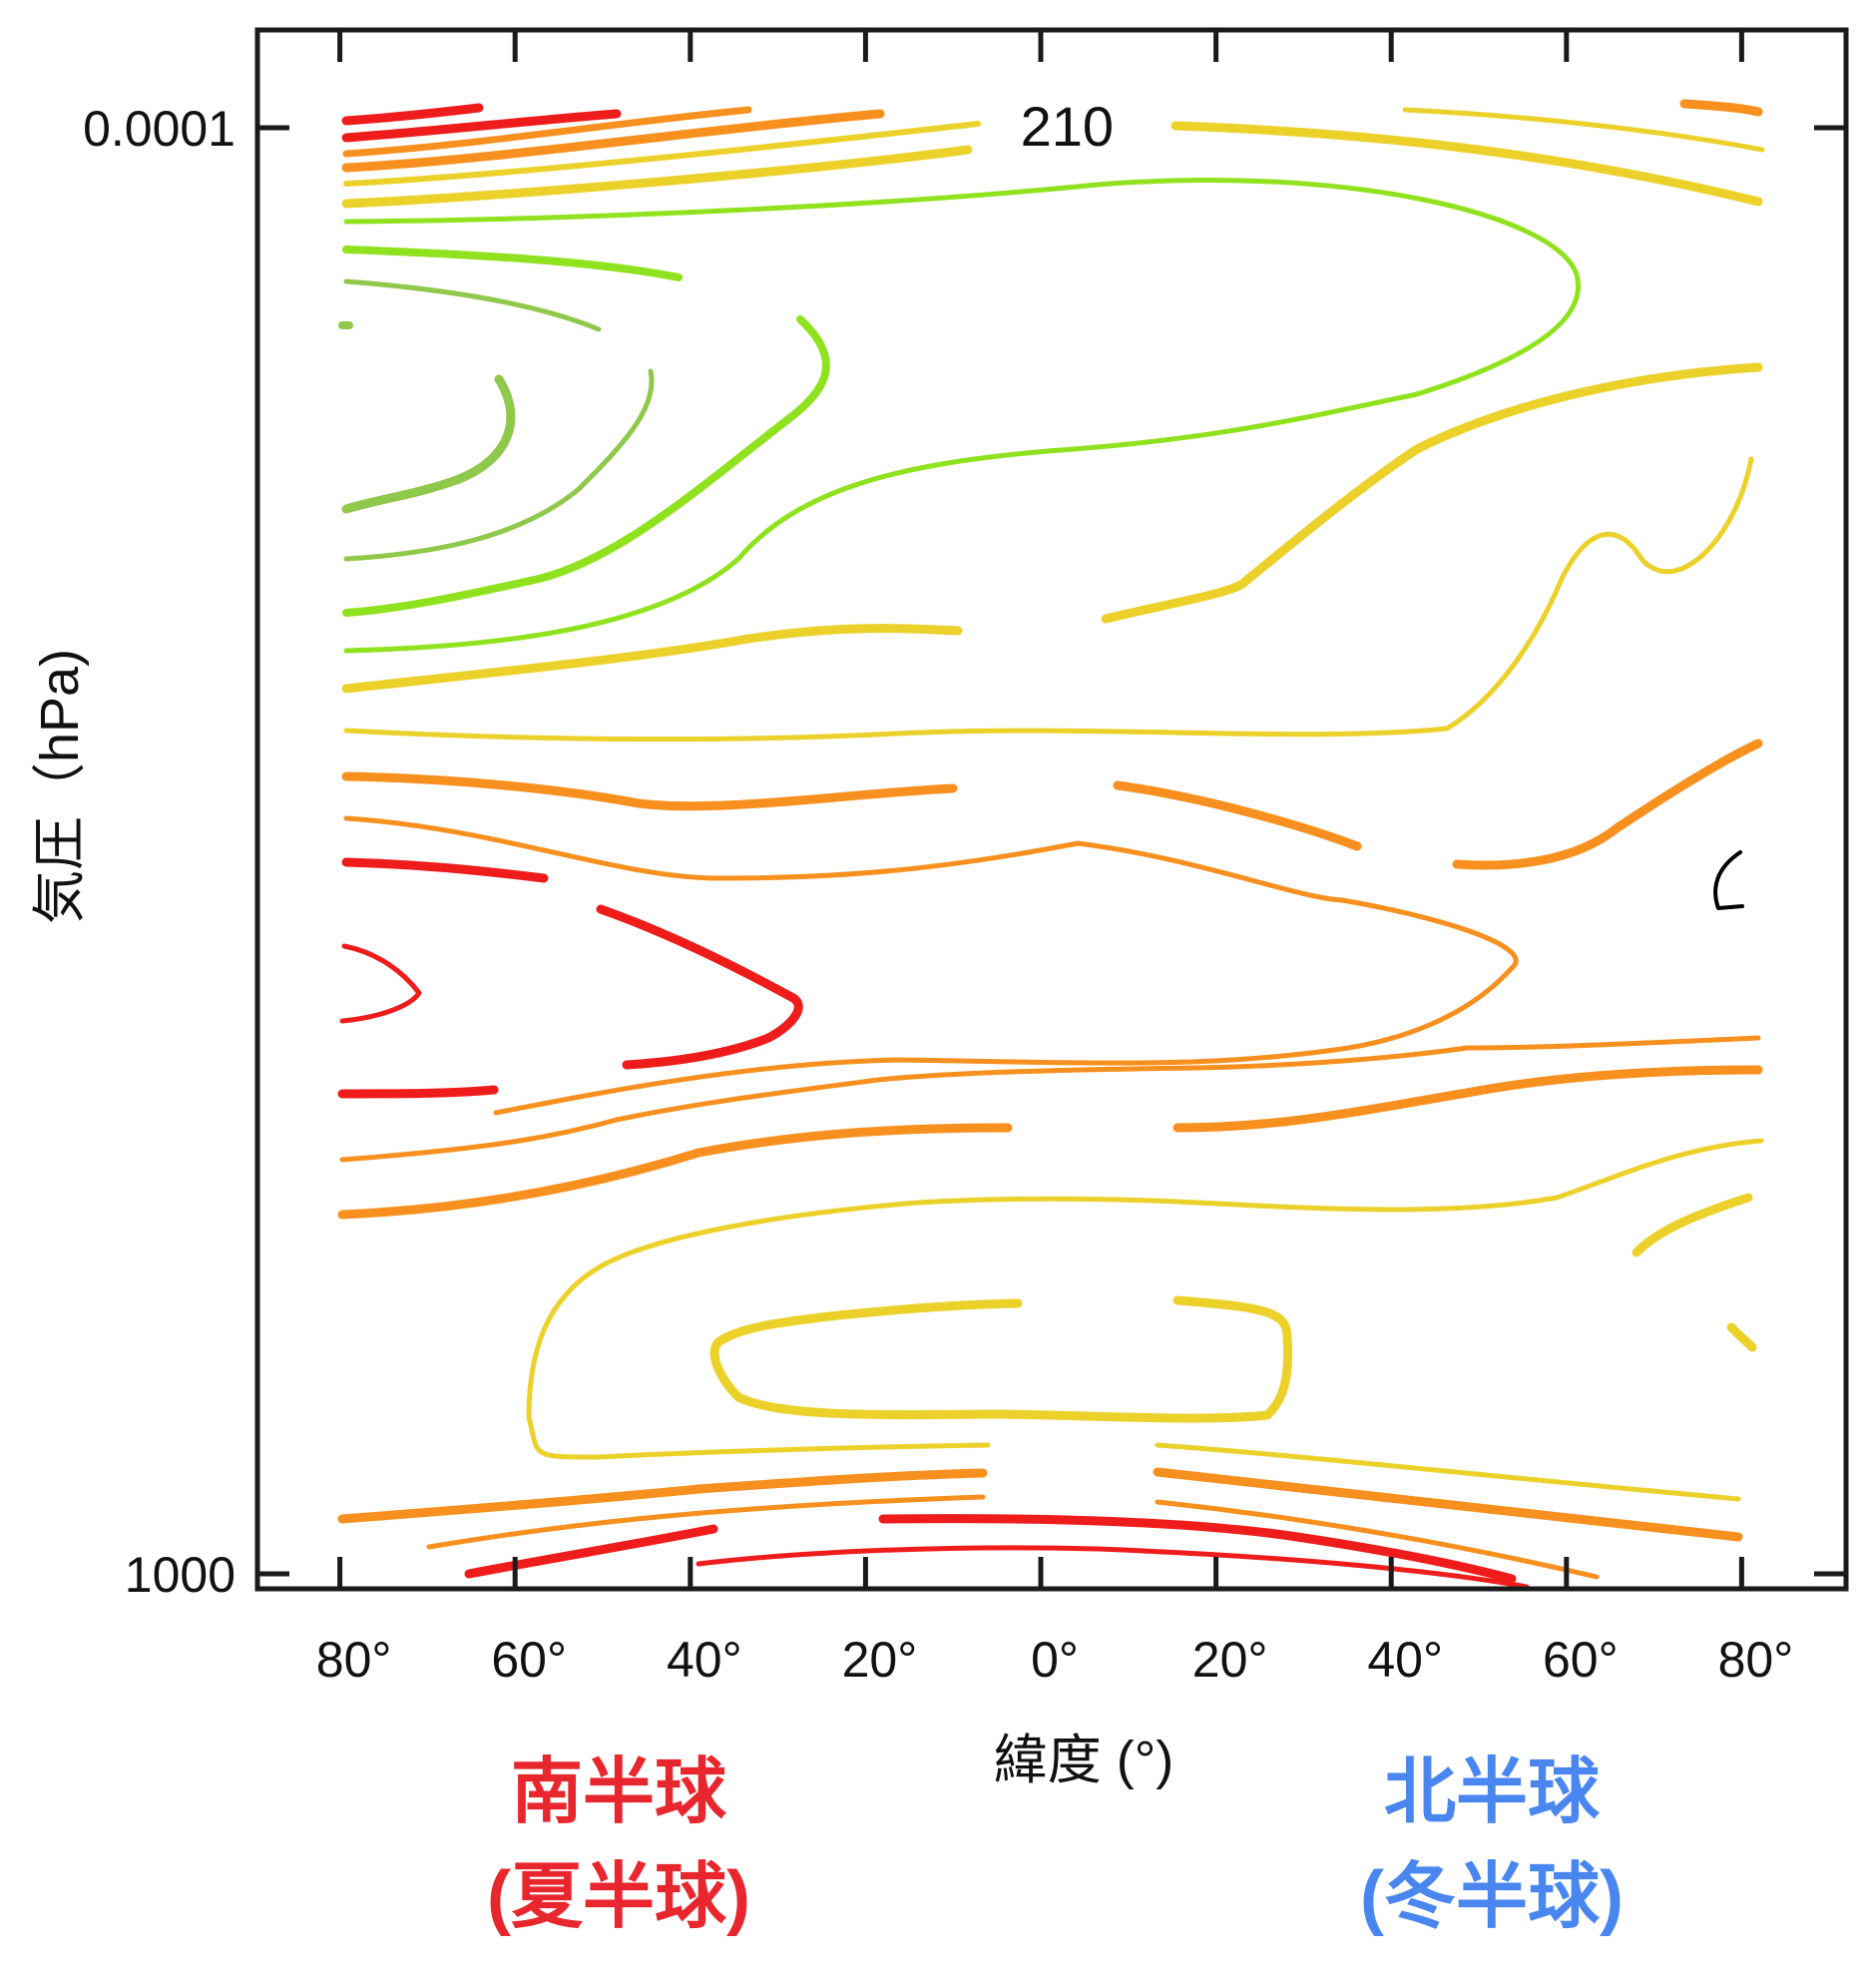 This screenshot has width=1868, height=1988. Describe the element at coordinates (159, 852) in the screenshot. I see `y-tick-labels: 0.00010.0010.010.11101001000` at that location.